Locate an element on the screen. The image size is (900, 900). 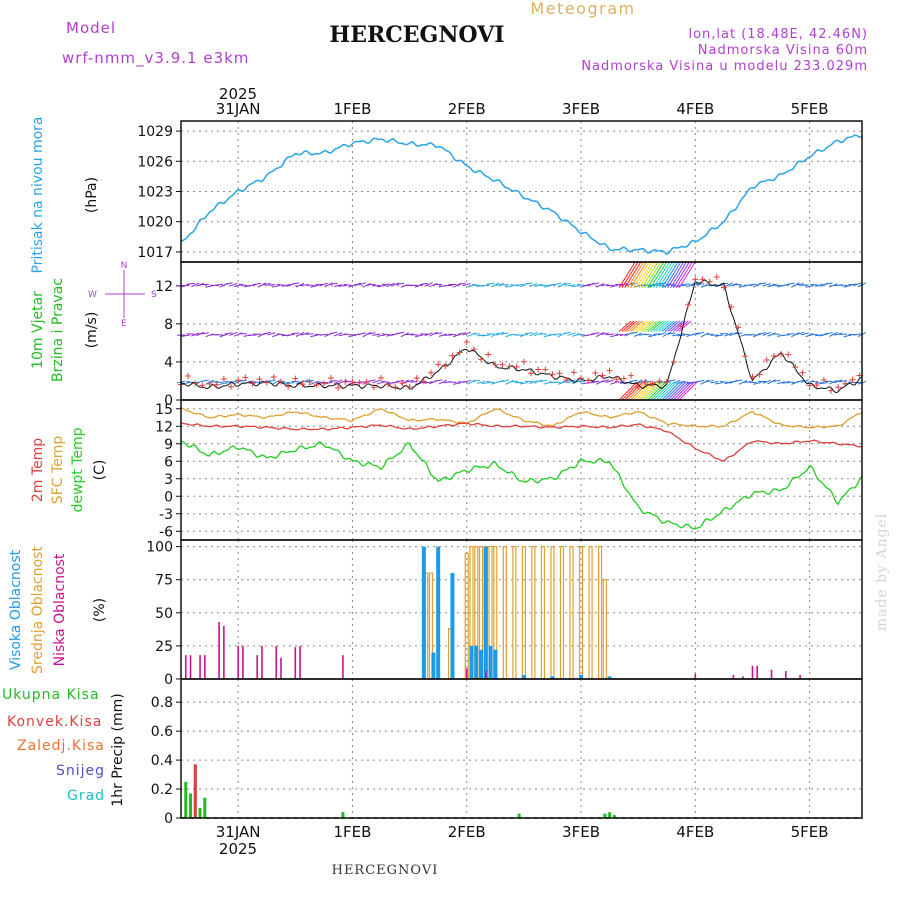
y-tick-label: 1020 is located at coordinates (155, 223).